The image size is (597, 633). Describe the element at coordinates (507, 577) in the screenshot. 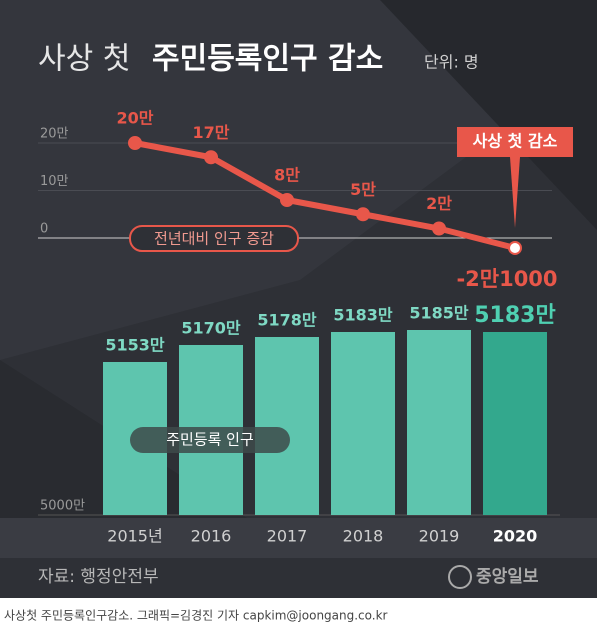

I see `logo: 중앙일보` at that location.